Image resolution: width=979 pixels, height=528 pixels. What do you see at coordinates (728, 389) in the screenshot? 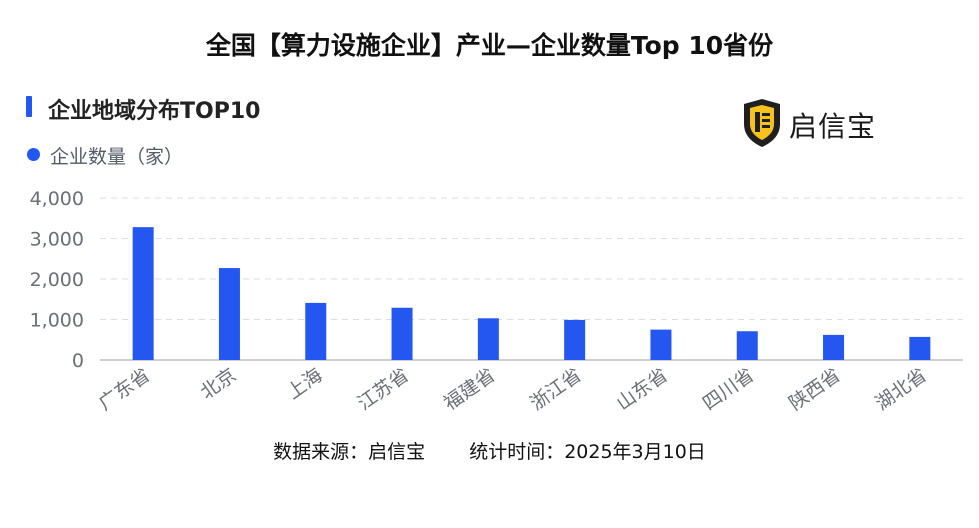
I see `x-tick-label: 四川省` at bounding box center [728, 389].